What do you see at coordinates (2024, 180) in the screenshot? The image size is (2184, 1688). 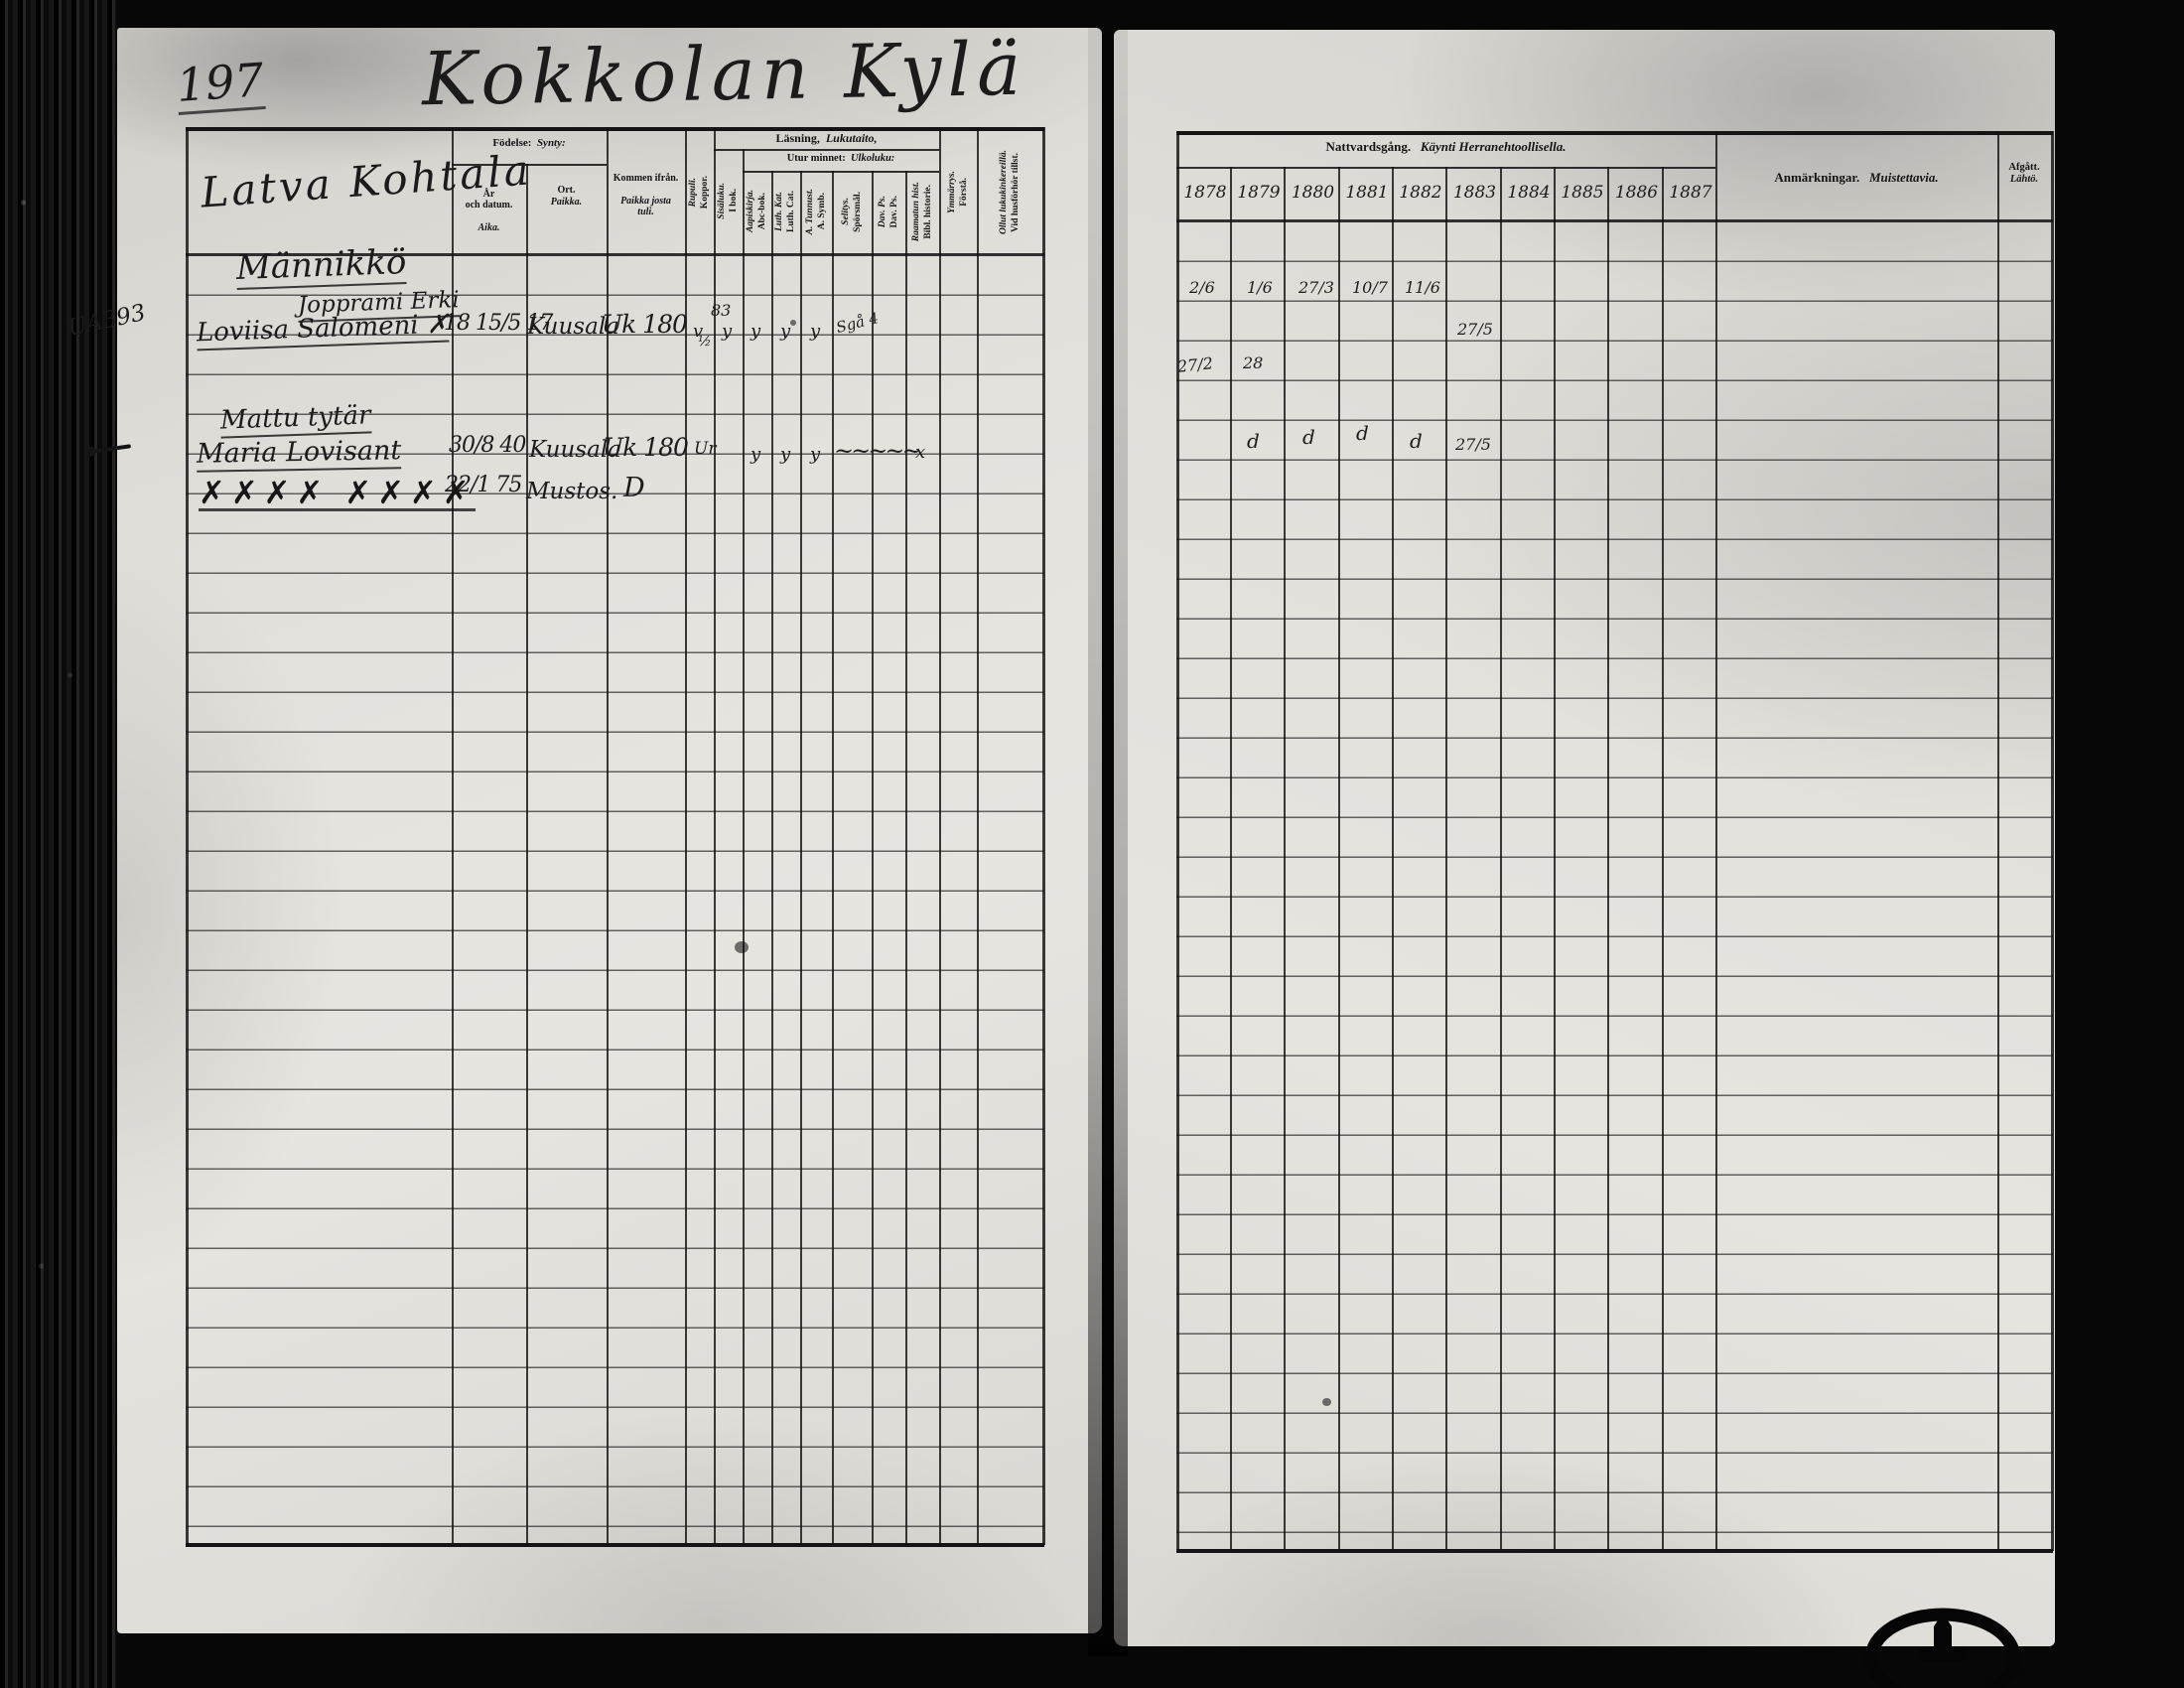 I see `departed-header-fi: Lähtö.` at bounding box center [2024, 180].